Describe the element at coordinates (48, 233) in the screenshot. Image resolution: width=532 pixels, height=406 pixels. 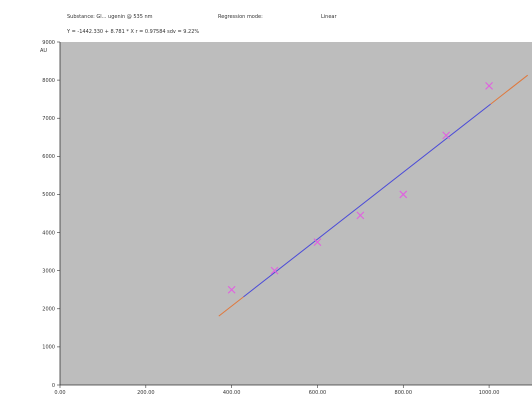
I see `y-tick-label: 4000` at that location.